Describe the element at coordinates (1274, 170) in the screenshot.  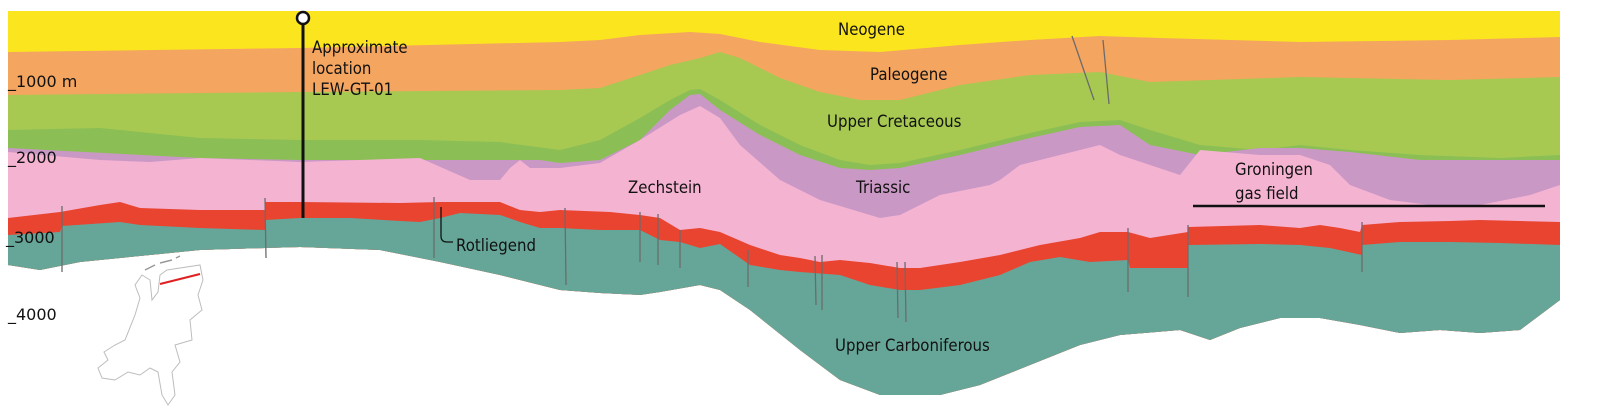
I see `gas-field-line1: Groningen` at that location.